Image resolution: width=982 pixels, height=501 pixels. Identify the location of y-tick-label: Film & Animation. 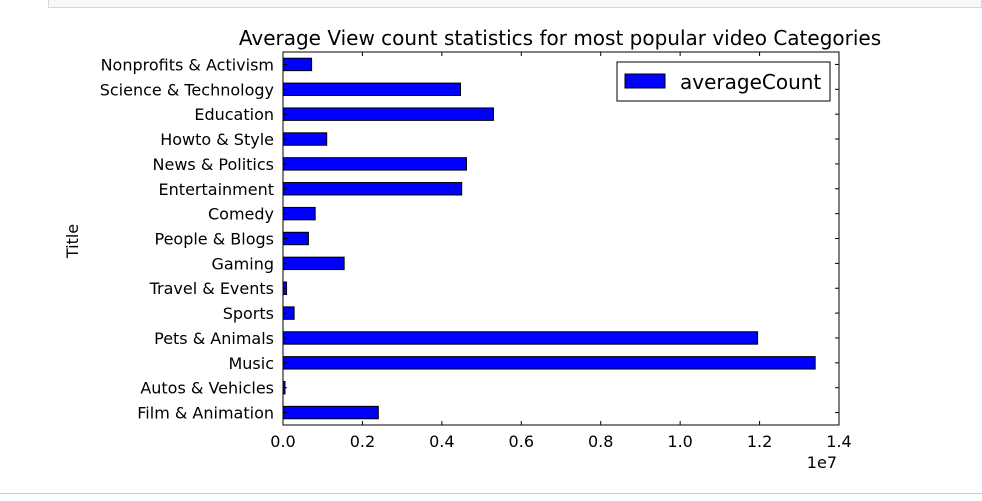
(205, 413).